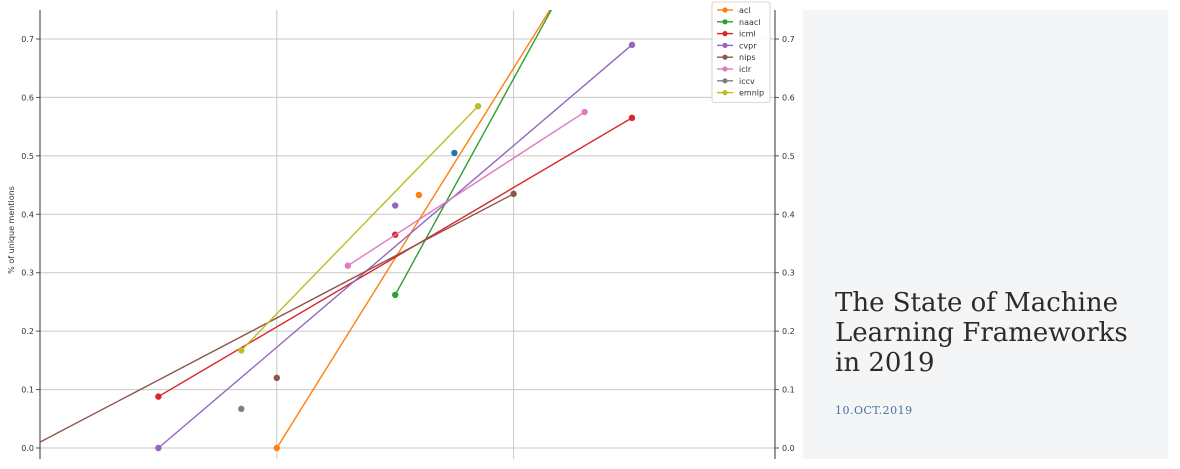  What do you see at coordinates (27, 97) in the screenshot?
I see `y-tick-label: 0.6` at bounding box center [27, 97].